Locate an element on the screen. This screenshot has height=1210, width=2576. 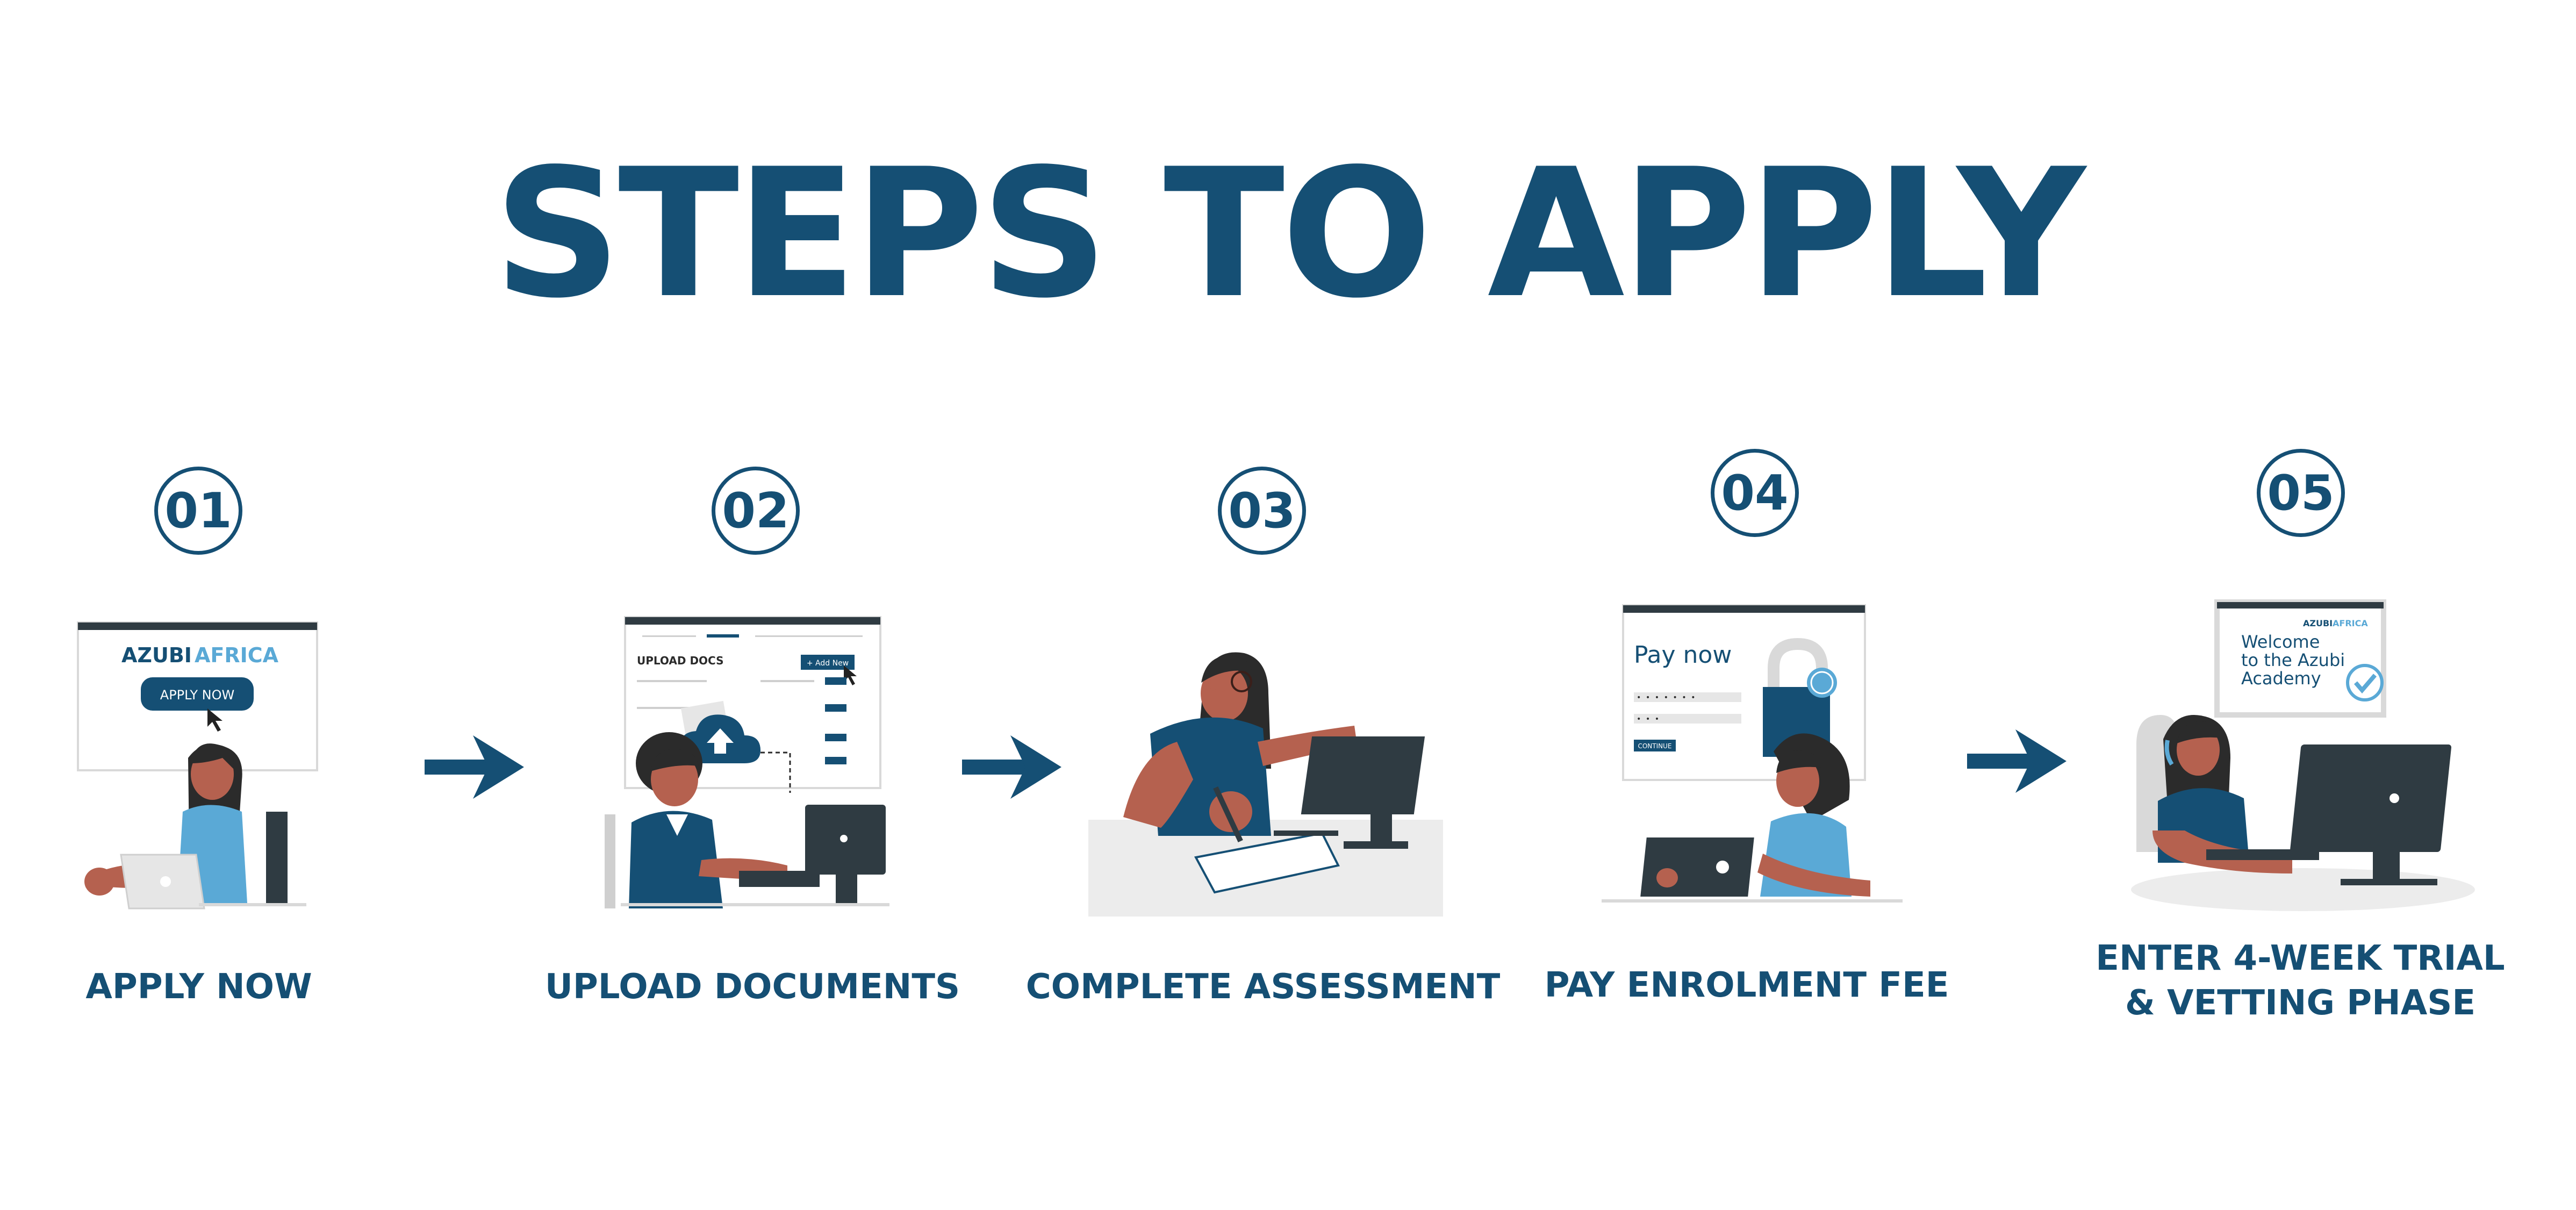
apply-now-button is located at coordinates (197, 694).